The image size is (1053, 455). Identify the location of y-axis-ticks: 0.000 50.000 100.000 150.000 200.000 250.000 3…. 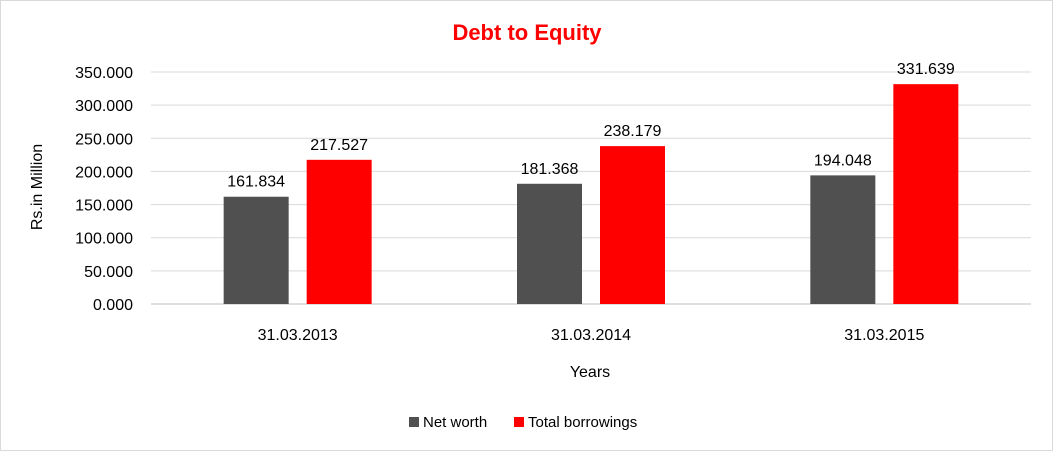
(104, 189).